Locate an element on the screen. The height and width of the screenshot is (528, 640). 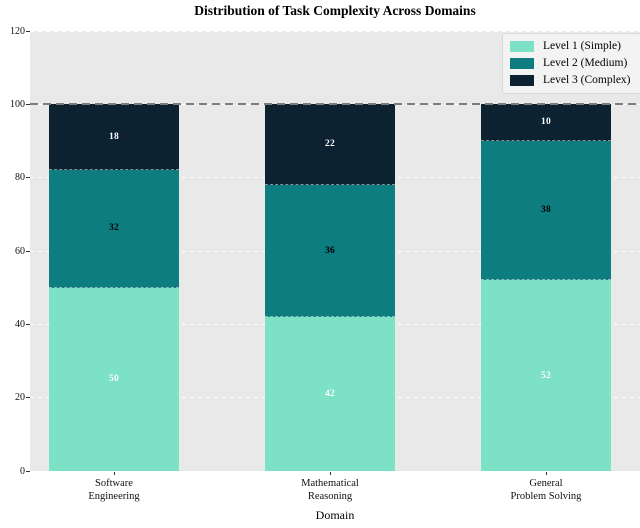
legend-swatch-level-1-icon is located at coordinates (522, 46).